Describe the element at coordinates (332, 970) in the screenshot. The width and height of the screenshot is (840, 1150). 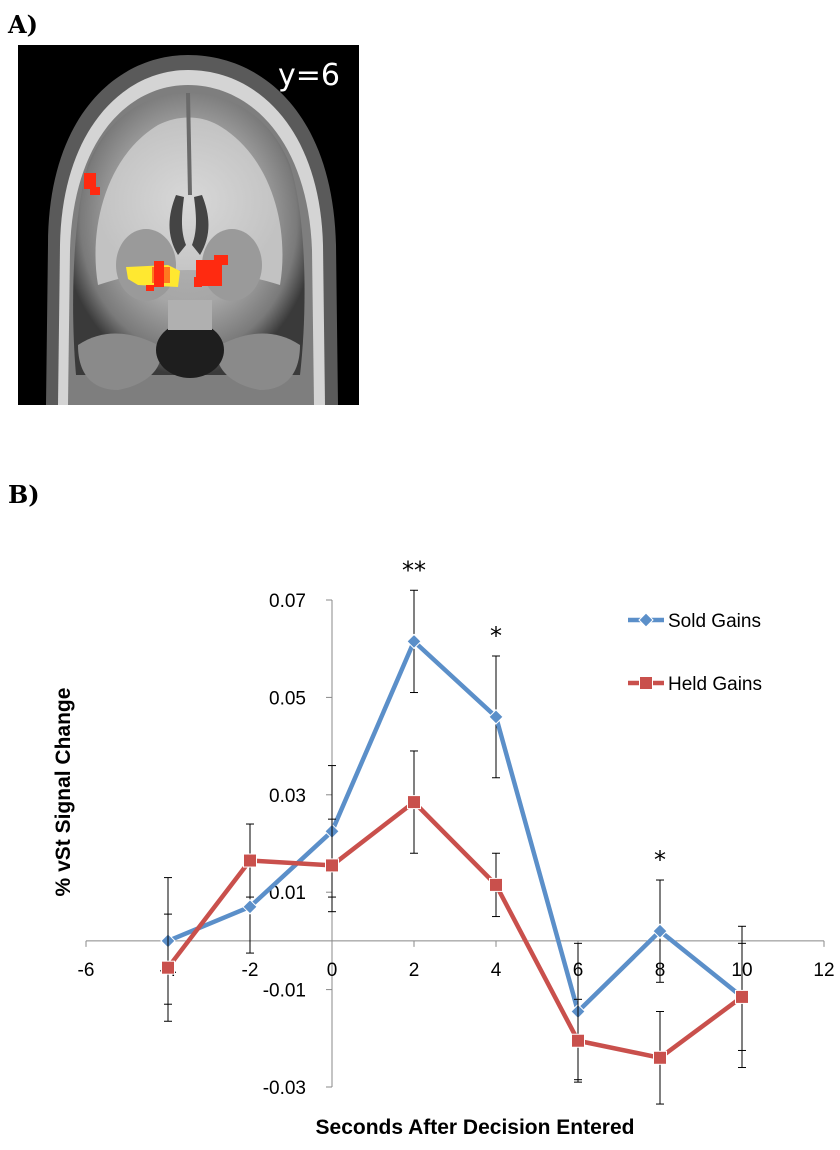
I see `x-tick-label: 0` at that location.